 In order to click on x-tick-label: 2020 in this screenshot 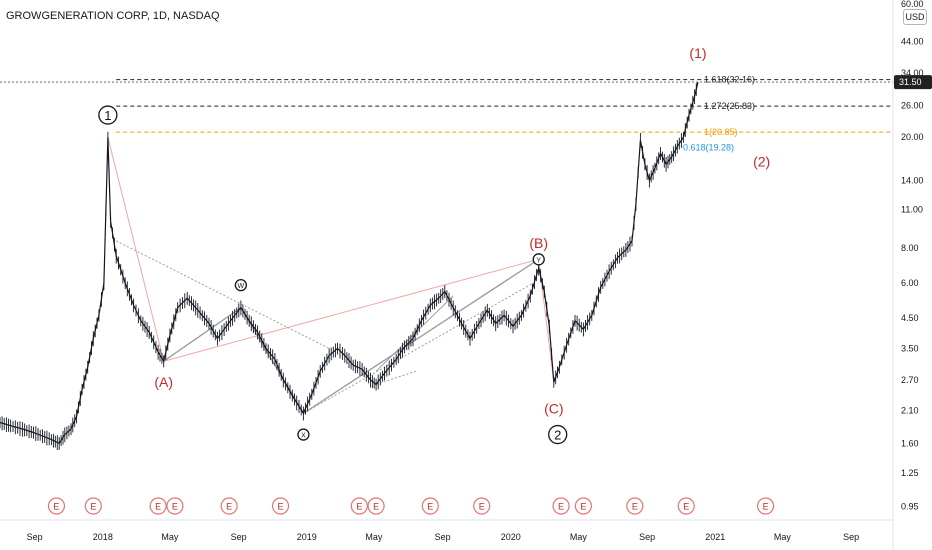, I will do `click(511, 537)`.